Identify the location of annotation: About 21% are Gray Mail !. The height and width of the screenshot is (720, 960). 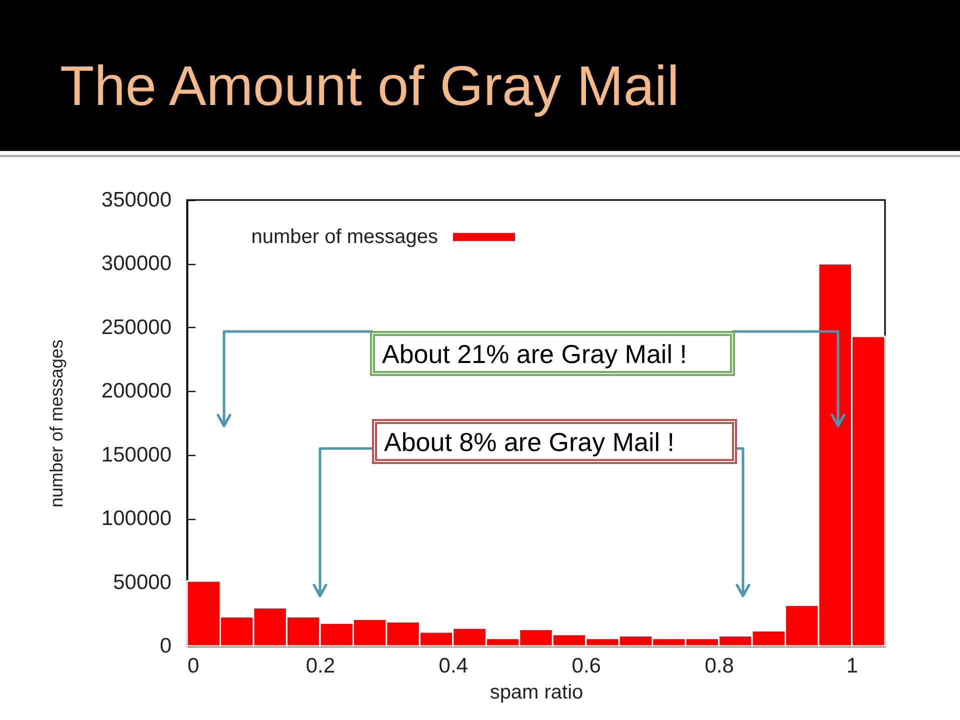
(534, 353).